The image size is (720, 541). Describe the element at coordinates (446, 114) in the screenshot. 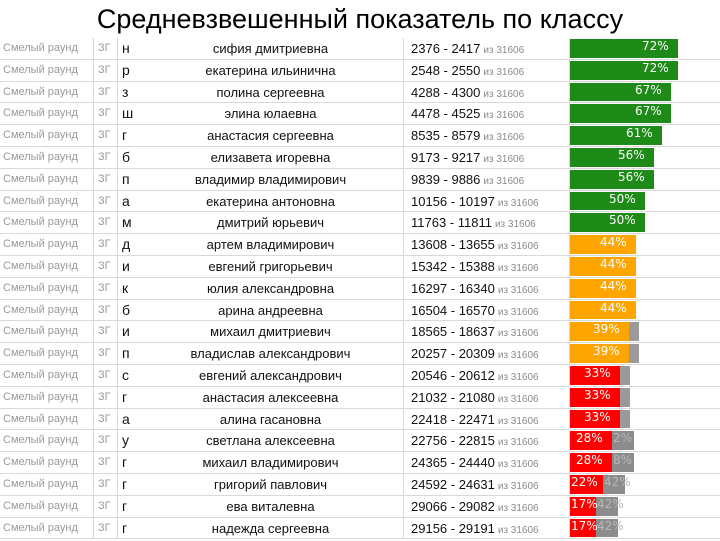

I see `rank-range: 4478 - 4525` at that location.